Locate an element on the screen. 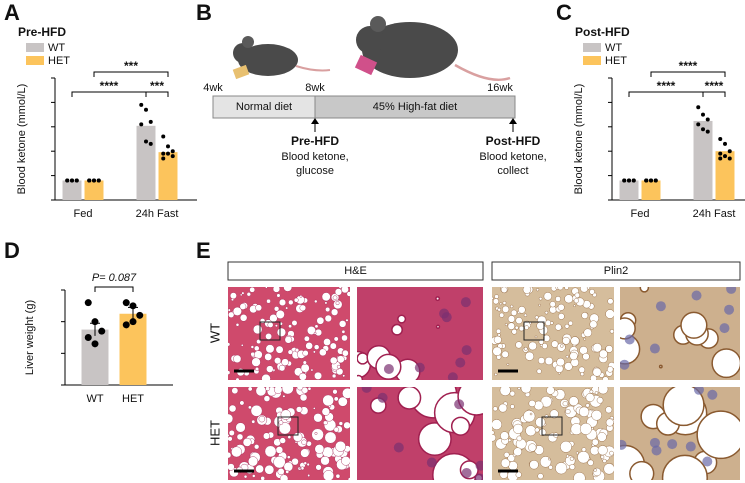  row-label: HET is located at coordinates (214, 433).